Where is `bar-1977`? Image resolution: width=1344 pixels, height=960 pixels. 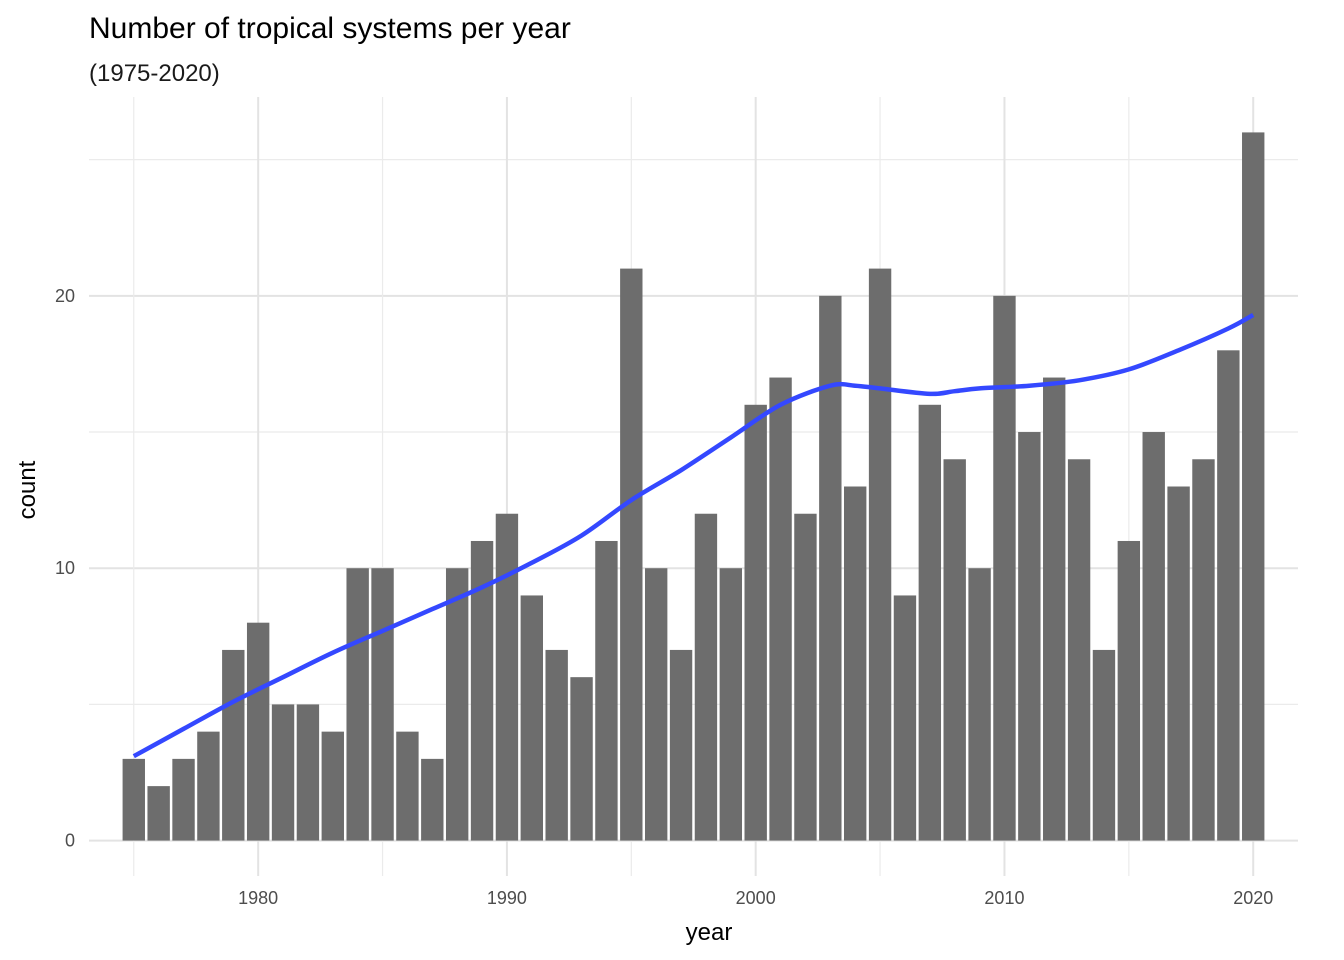
bar-1977 is located at coordinates (183, 799).